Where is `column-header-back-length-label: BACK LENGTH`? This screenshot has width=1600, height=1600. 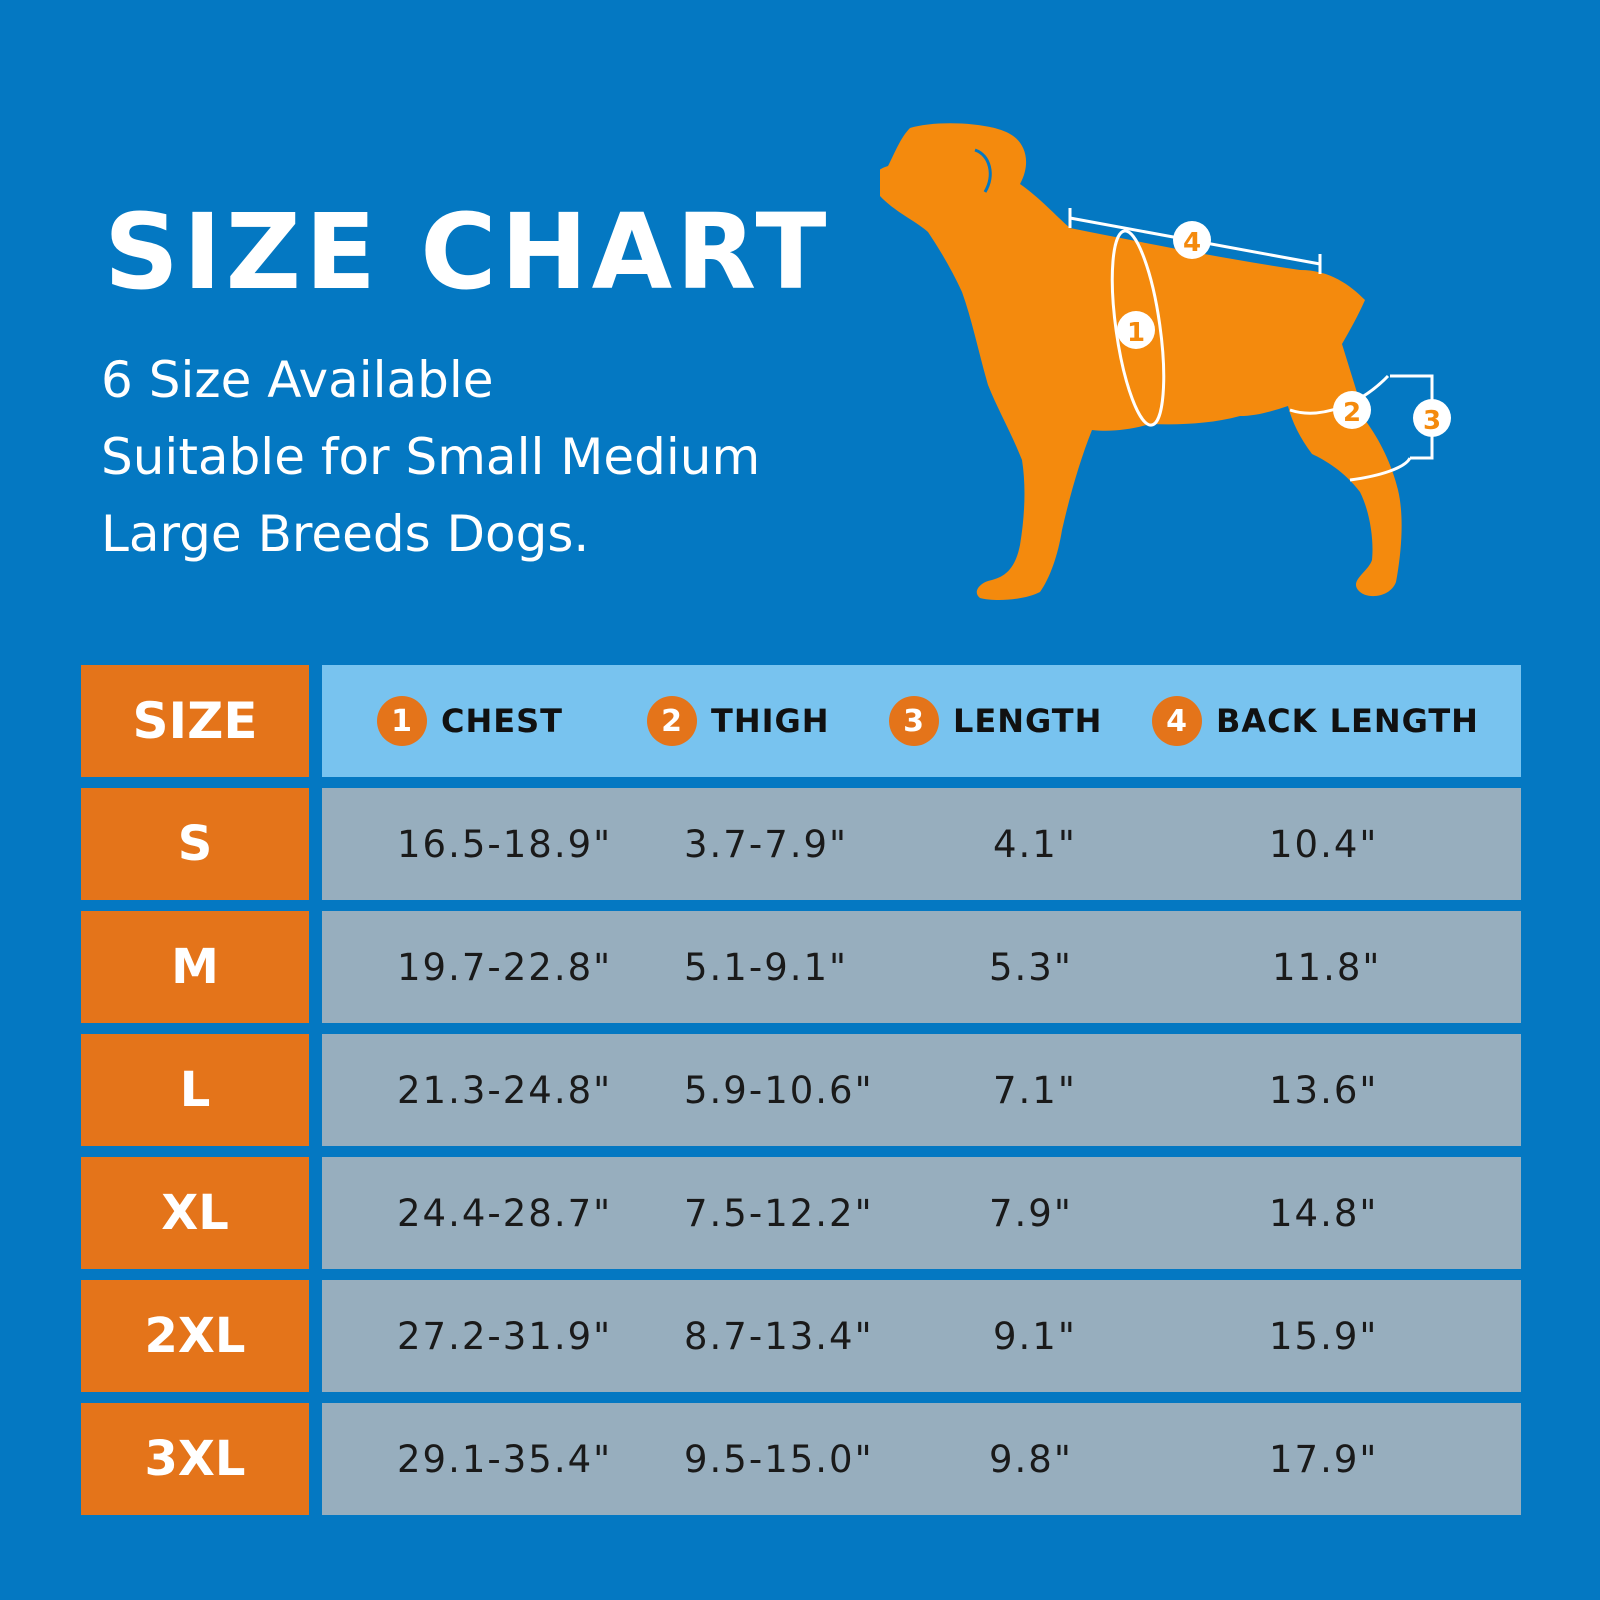 column-header-back-length-label: BACK LENGTH is located at coordinates (1347, 721).